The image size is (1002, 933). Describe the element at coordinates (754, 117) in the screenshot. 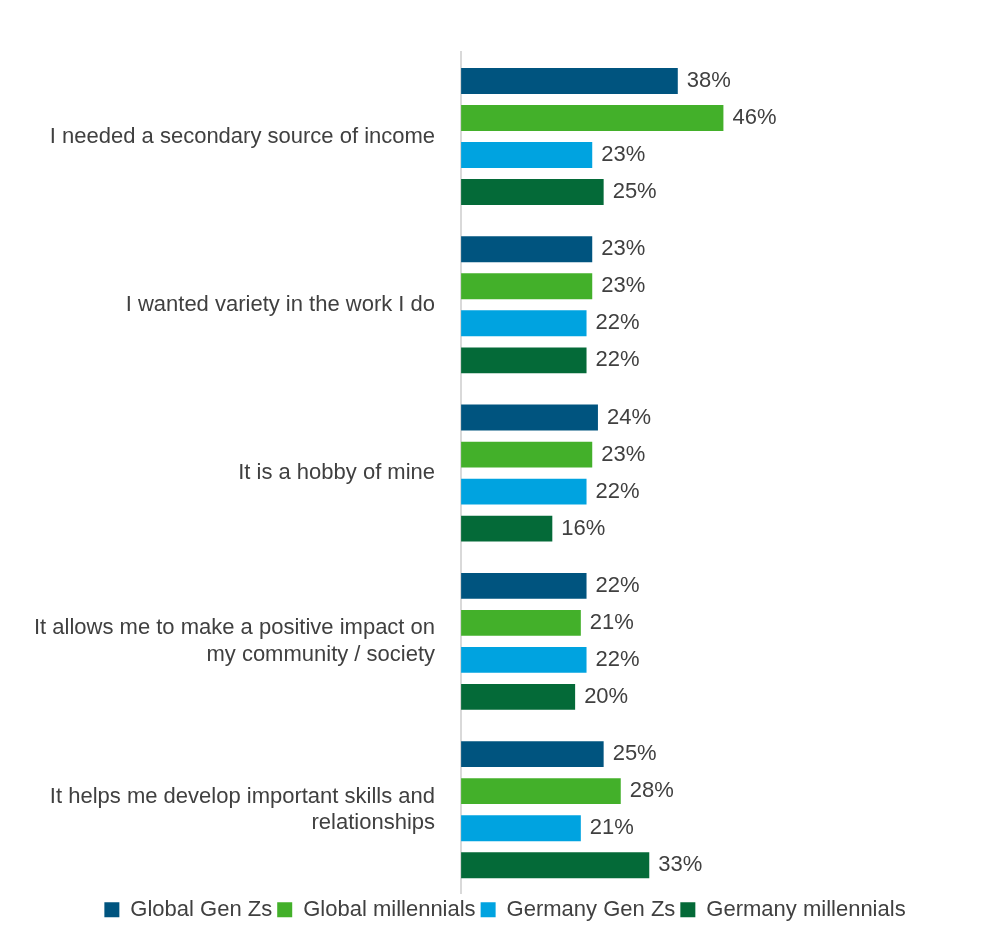

I see `data-label: 46%` at that location.